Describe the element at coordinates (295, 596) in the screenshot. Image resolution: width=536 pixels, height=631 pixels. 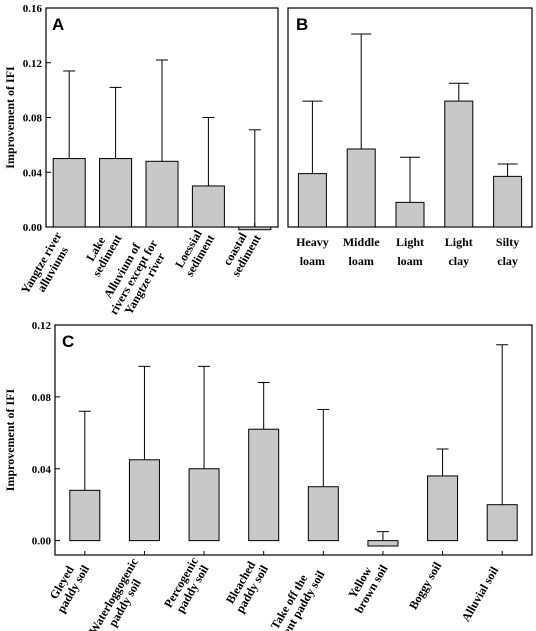
I see `x-tick-label: Take off thelatent paddy soil` at that location.